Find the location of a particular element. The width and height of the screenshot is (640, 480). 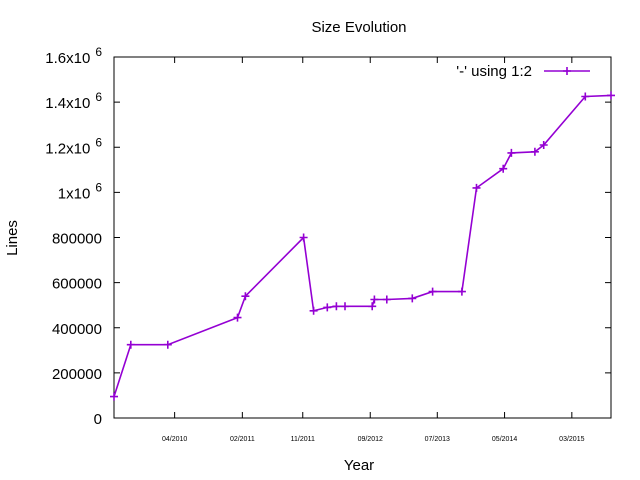

x-axis-label: Year is located at coordinates (359, 465).